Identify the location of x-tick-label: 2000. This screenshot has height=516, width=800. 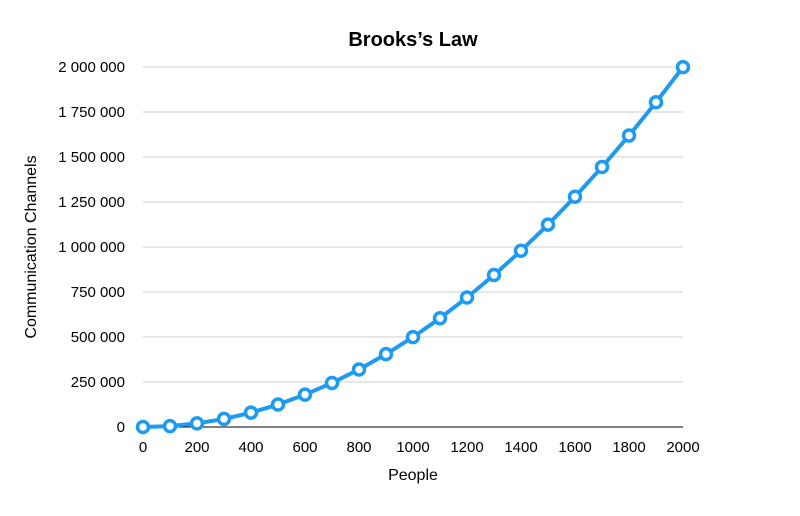
(682, 447).